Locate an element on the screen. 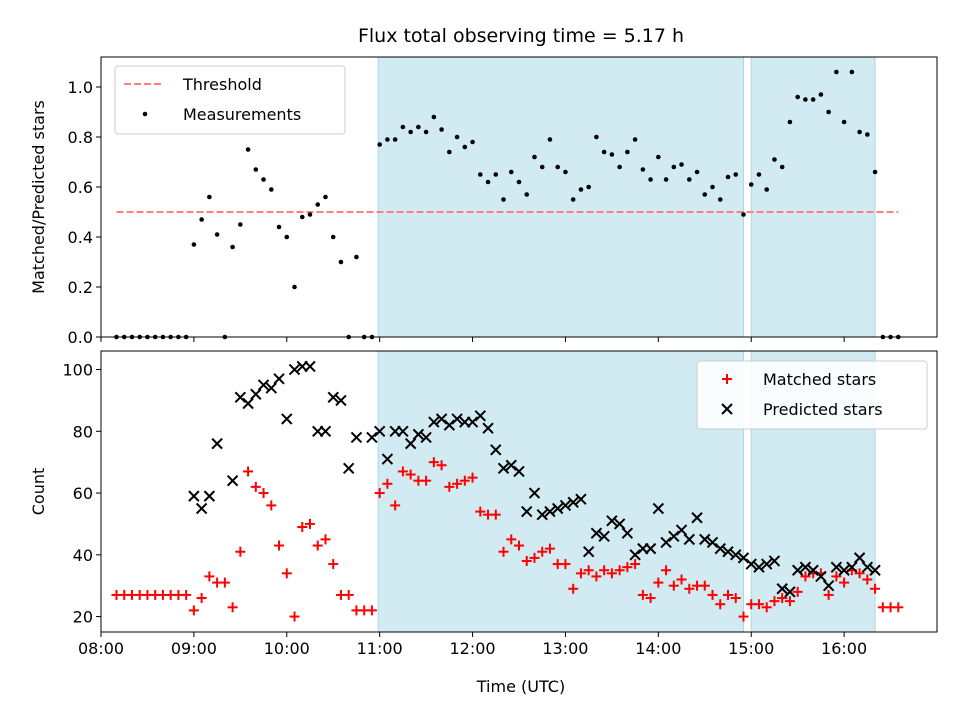 This screenshot has width=960, height=720. y-tick-label: 80 is located at coordinates (83, 431).